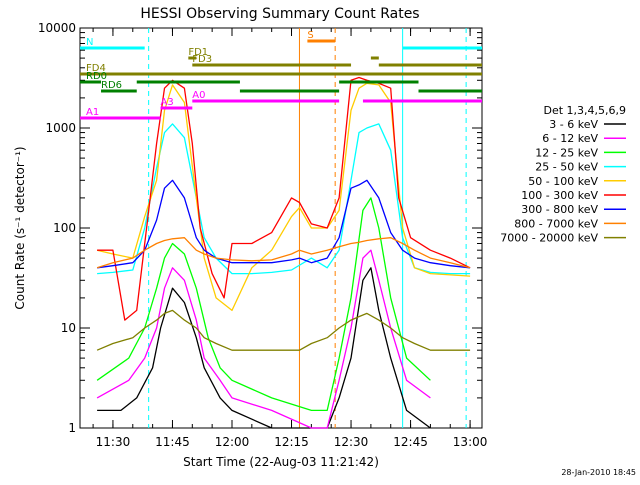  What do you see at coordinates (89, 42) in the screenshot?
I see `night-flag-bar-label: N` at bounding box center [89, 42].